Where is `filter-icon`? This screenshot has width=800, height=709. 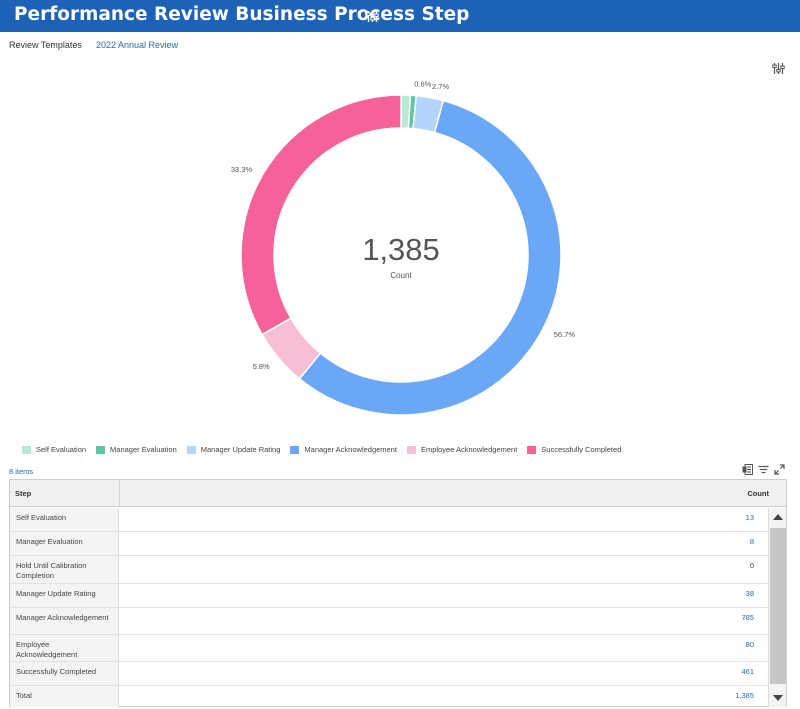
filter-icon is located at coordinates (763, 469).